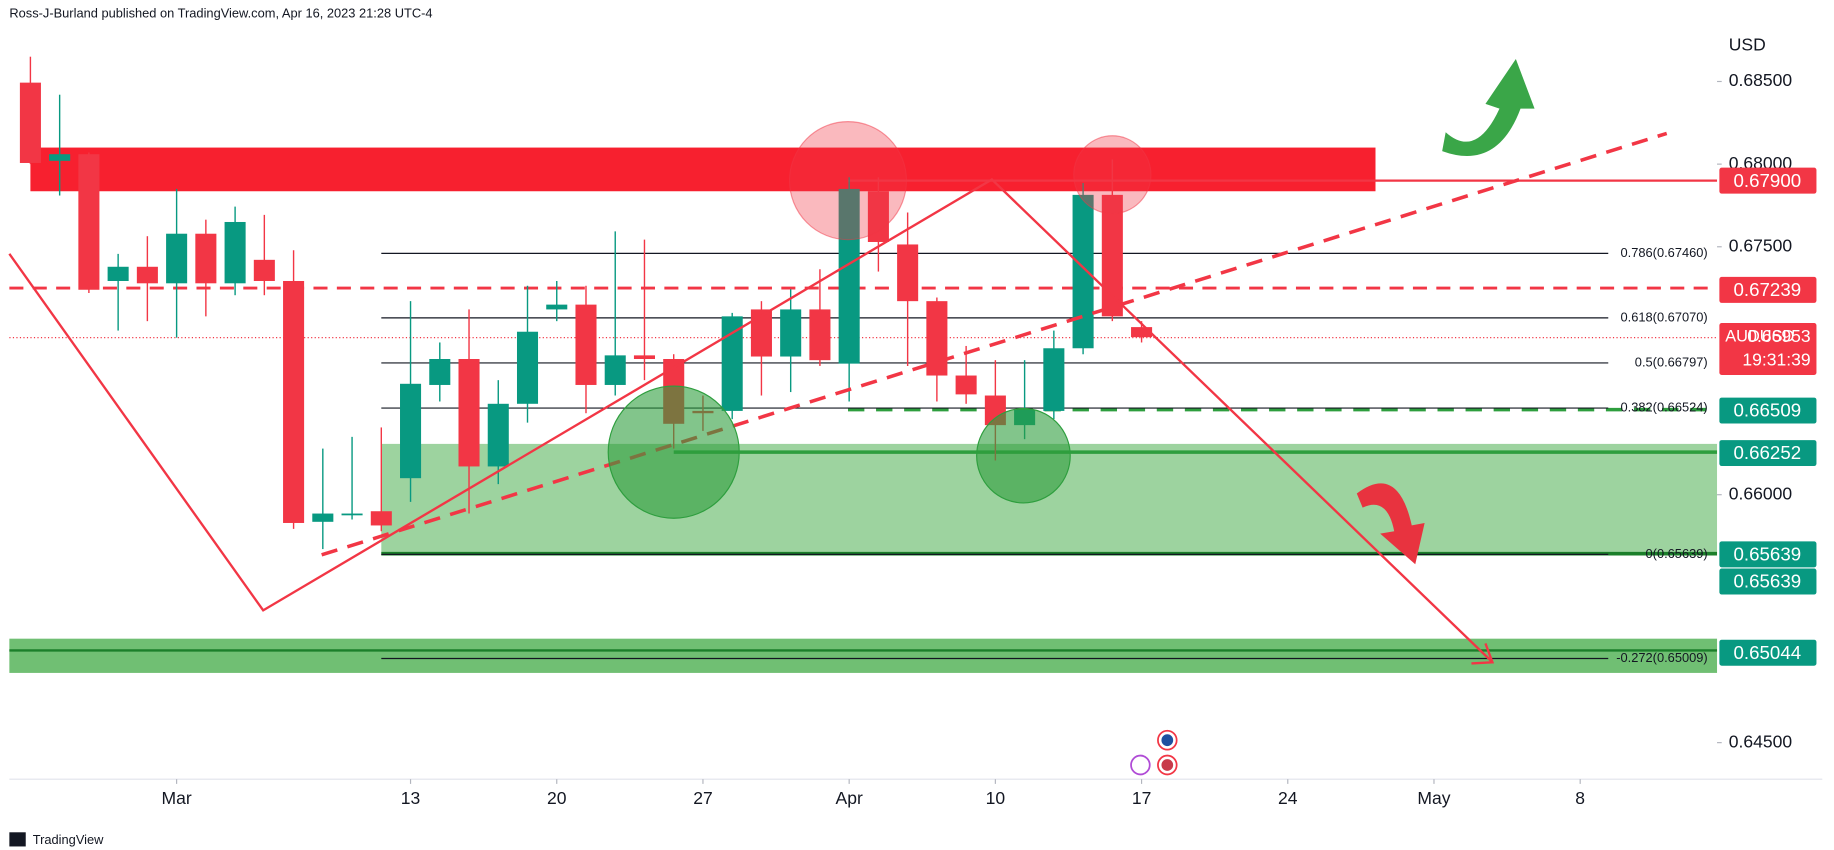 This screenshot has height=850, width=1834. I want to click on lower-zone, so click(863, 655).